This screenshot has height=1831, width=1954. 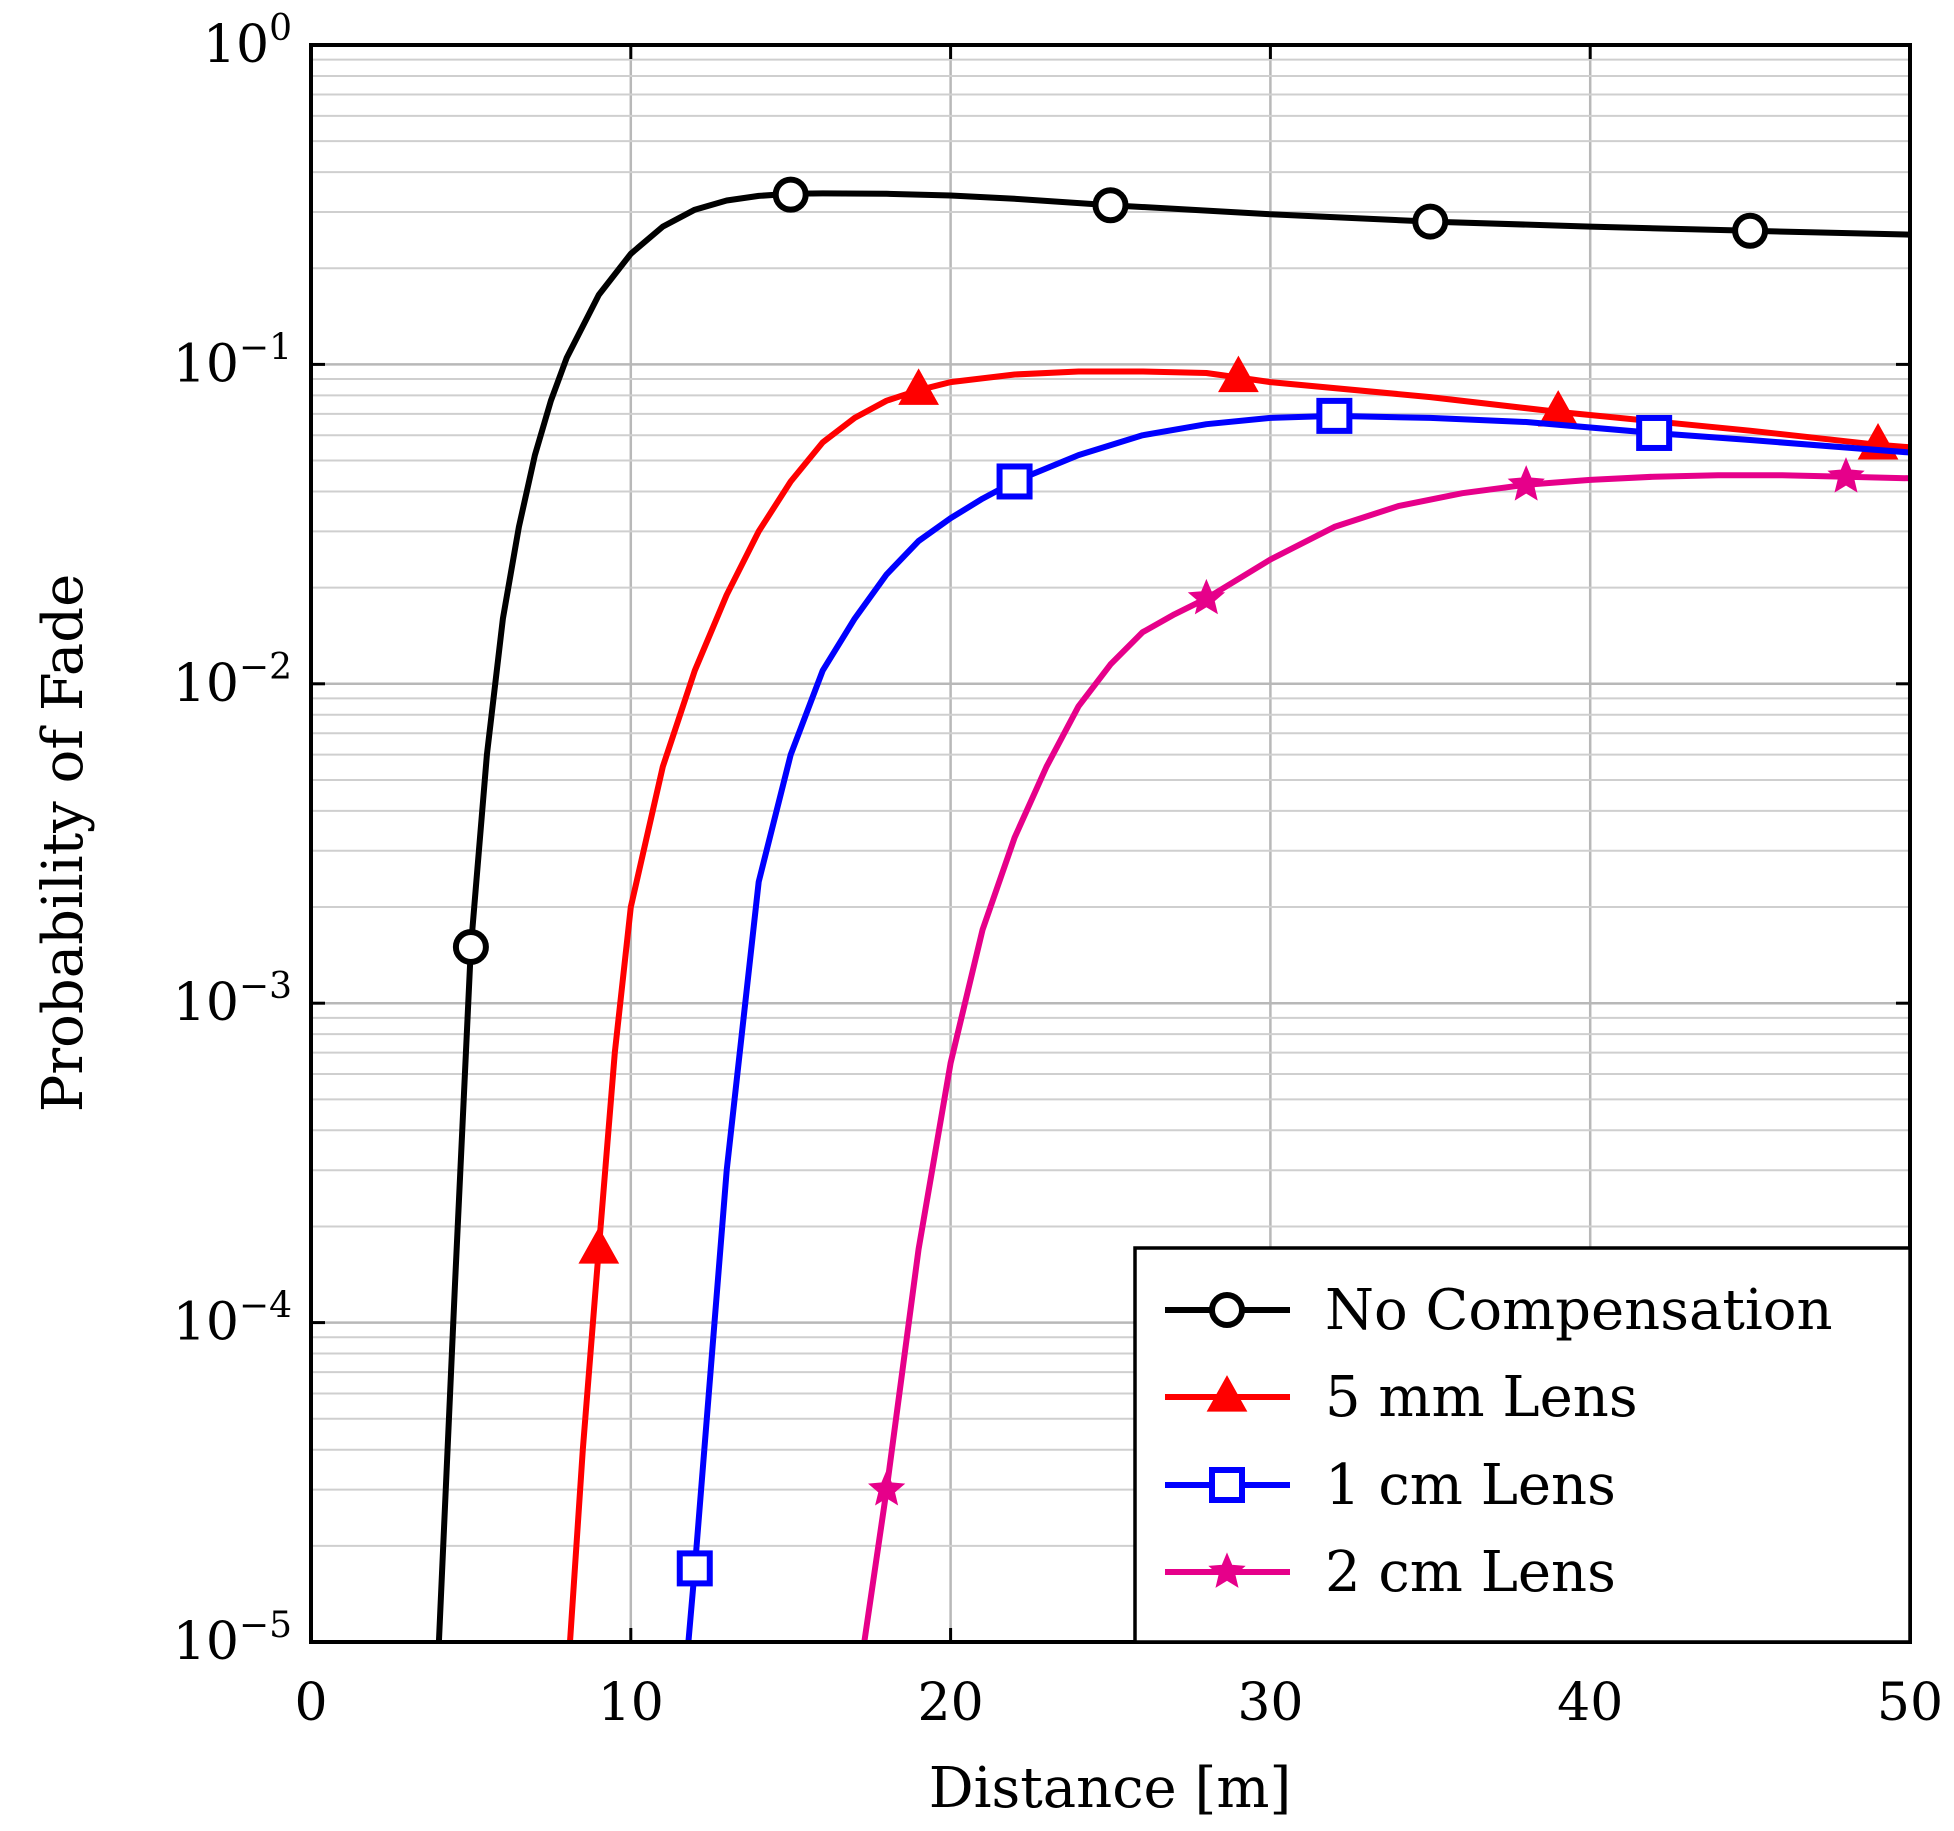 What do you see at coordinates (1470, 1572) in the screenshot?
I see `legend-label: 2 cm Lens` at bounding box center [1470, 1572].